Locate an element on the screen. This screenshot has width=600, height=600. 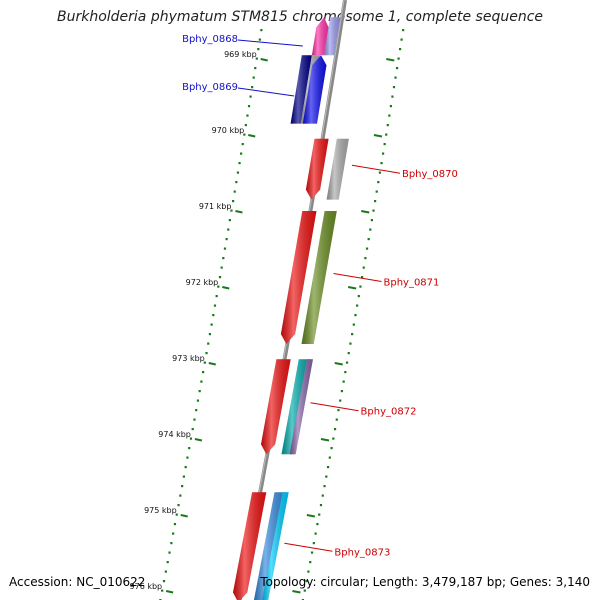
kbp-label: 974 kbp is located at coordinates (174, 434).